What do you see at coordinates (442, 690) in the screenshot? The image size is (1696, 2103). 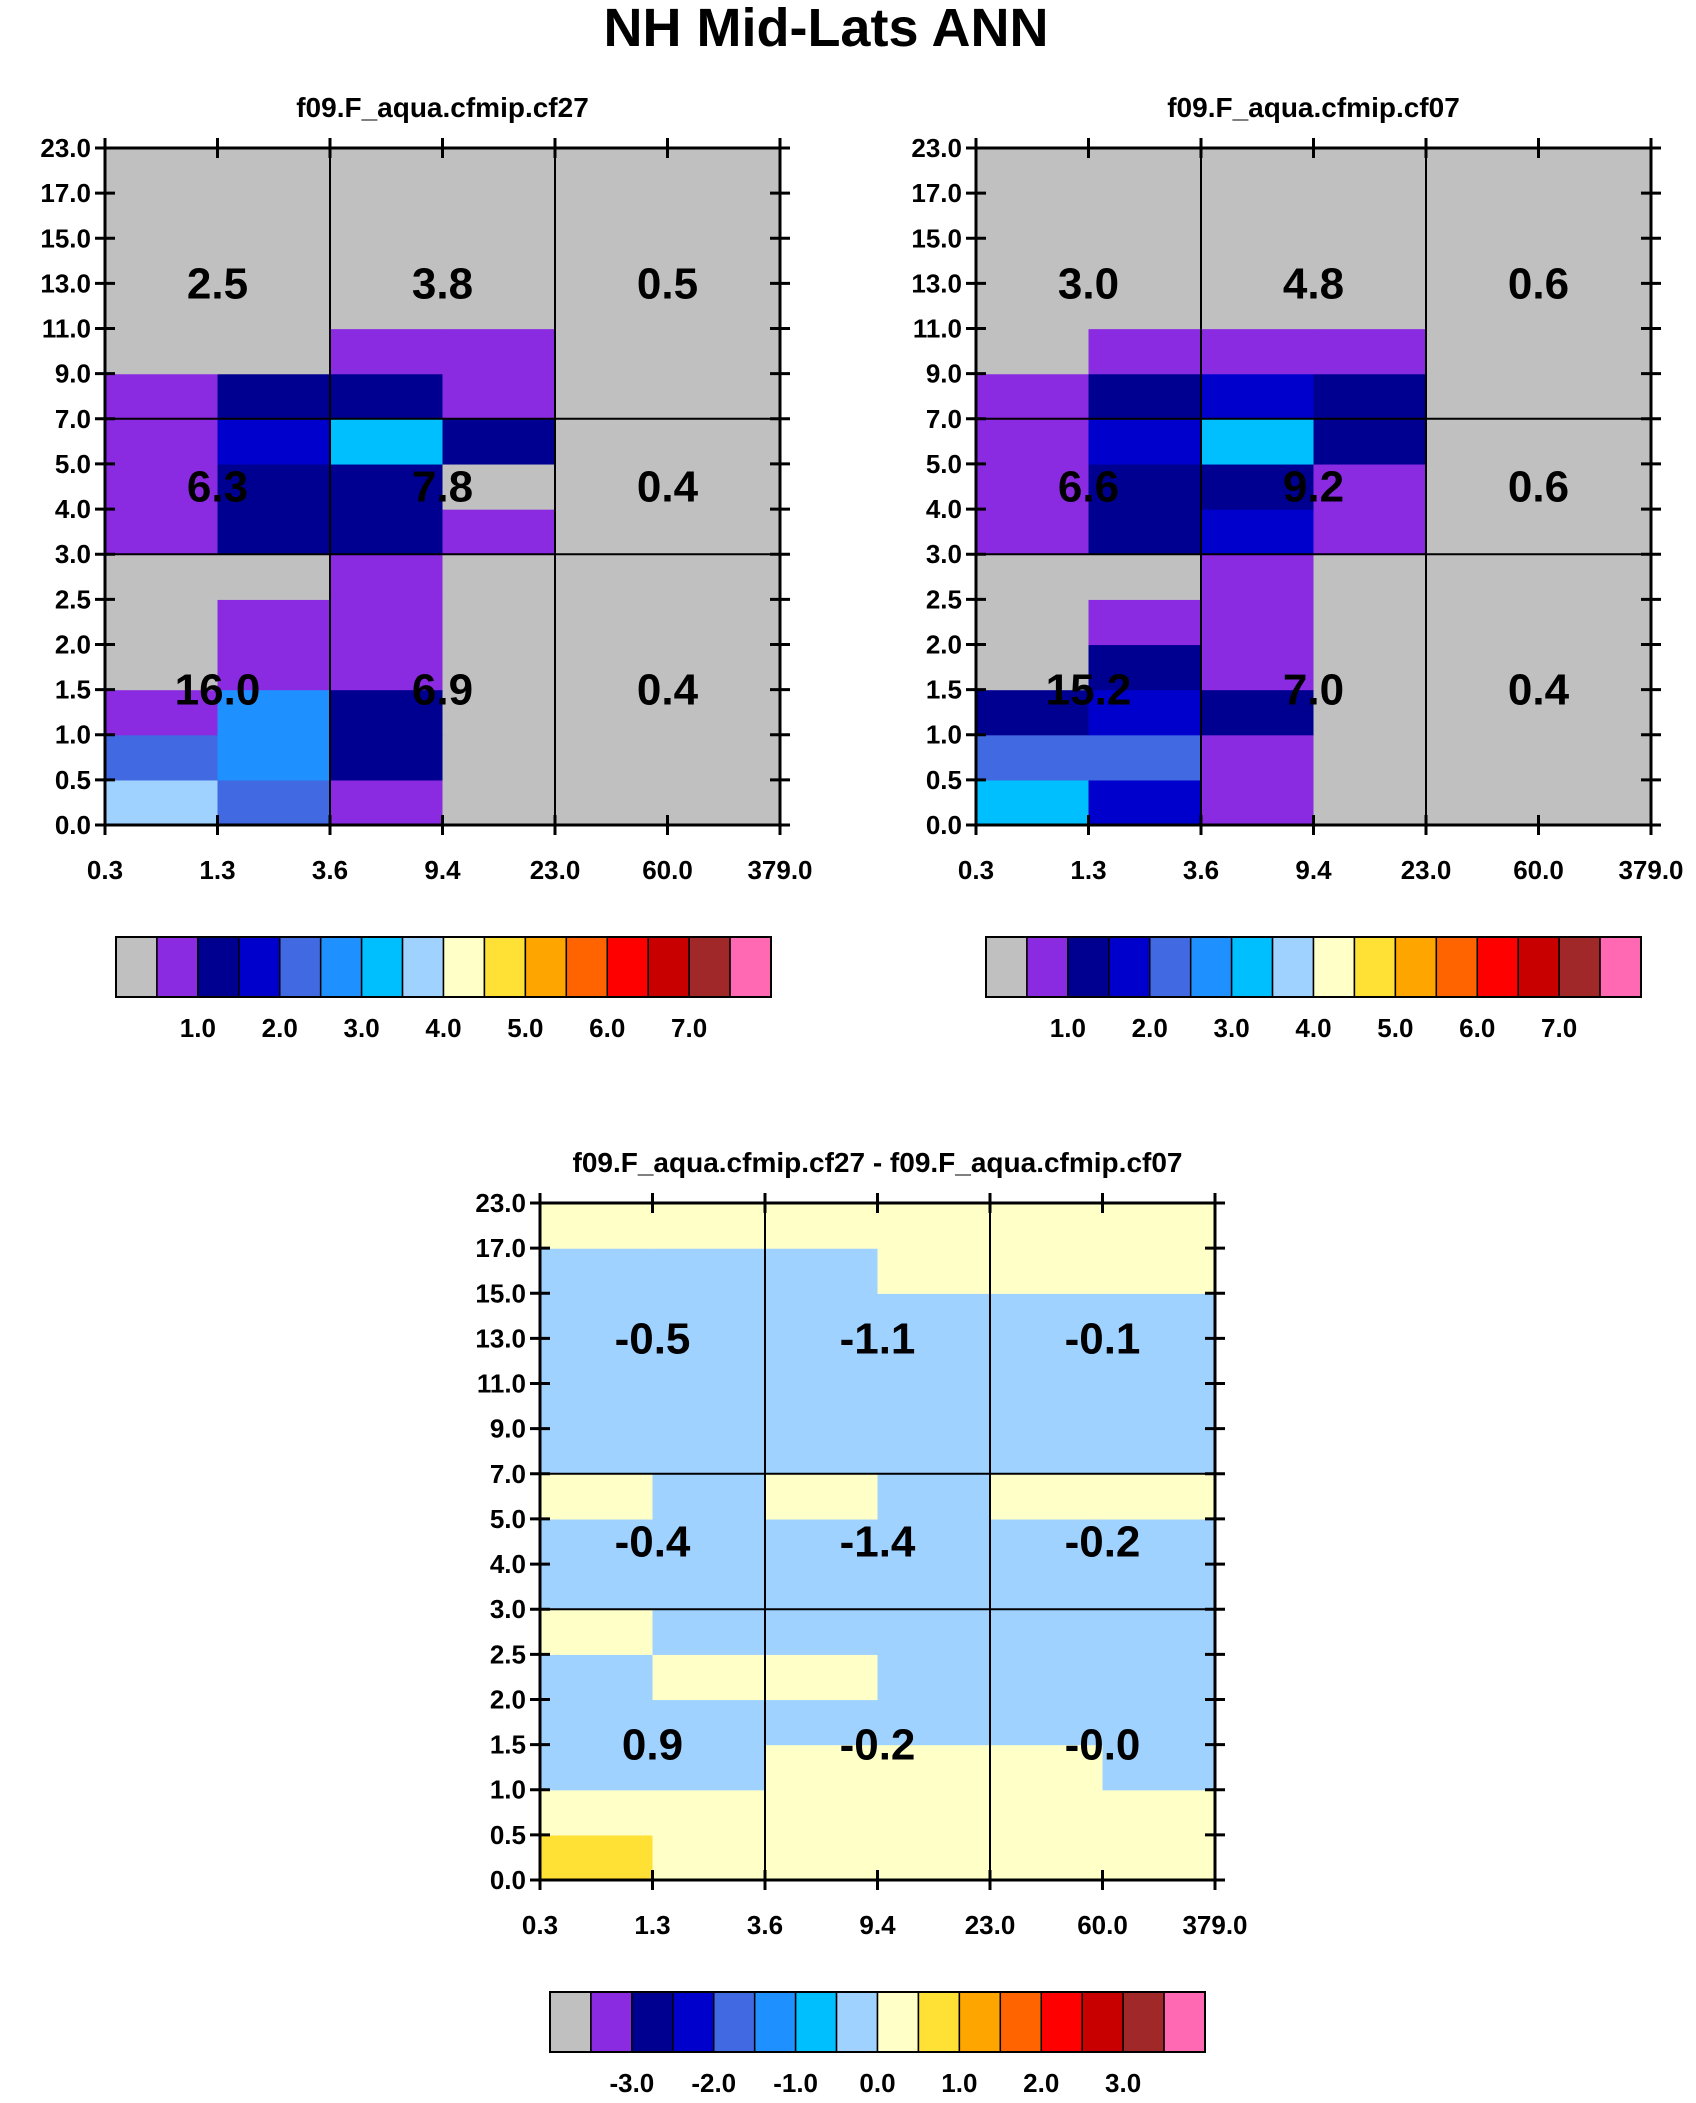 I see `box-value: 6.9` at bounding box center [442, 690].